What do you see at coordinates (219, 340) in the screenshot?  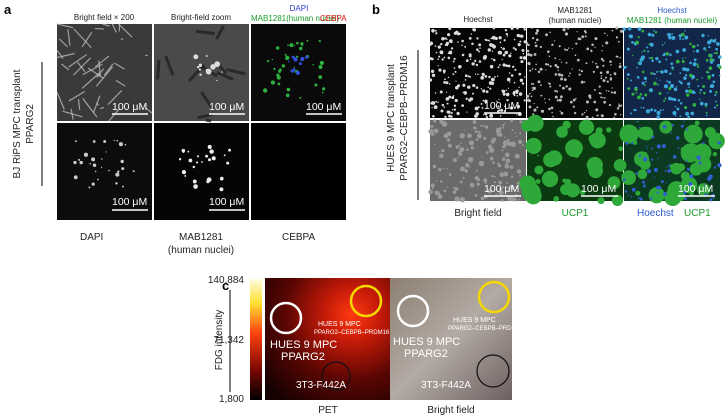 I see `axis-label: FDG intensity` at bounding box center [219, 340].